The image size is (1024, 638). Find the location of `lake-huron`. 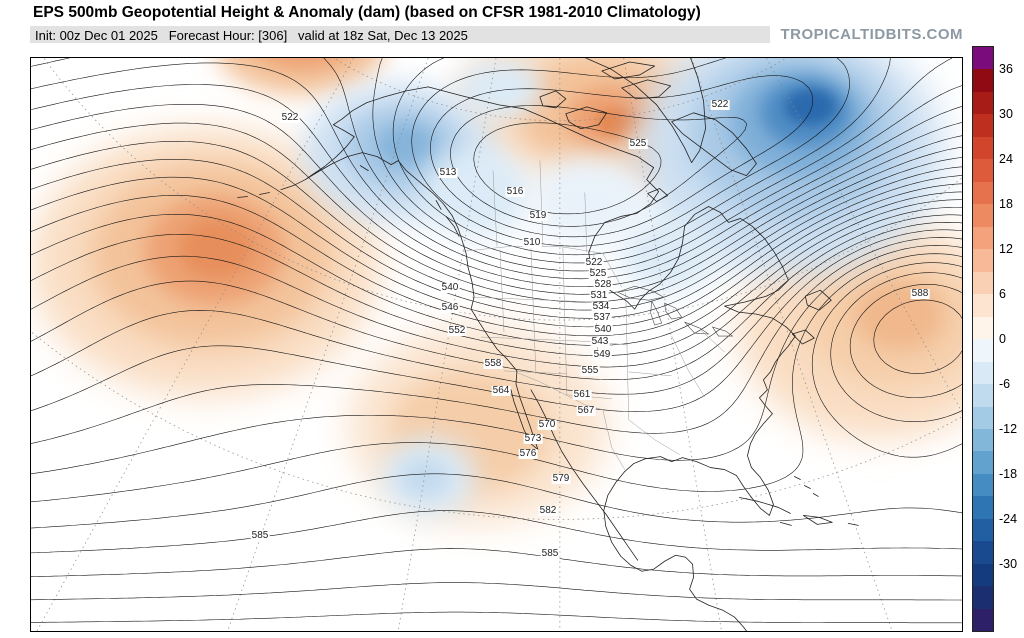

lake-huron is located at coordinates (673, 311).